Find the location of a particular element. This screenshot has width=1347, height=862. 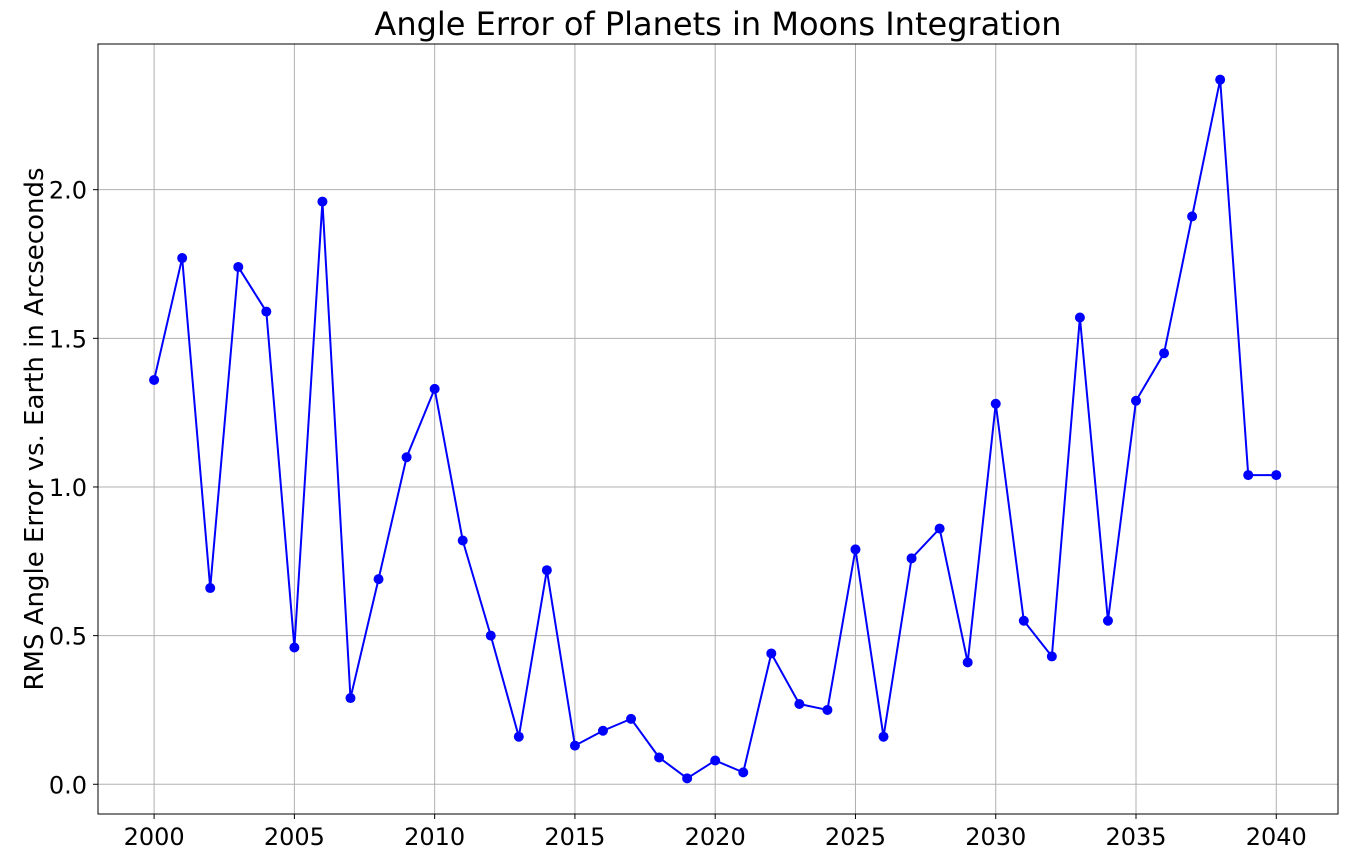

x-tick-label: 2005 is located at coordinates (294, 837).